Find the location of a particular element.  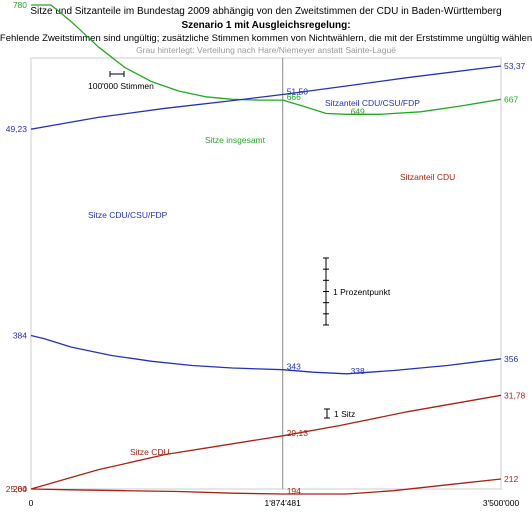

data-label: 49,23 is located at coordinates (17, 129).